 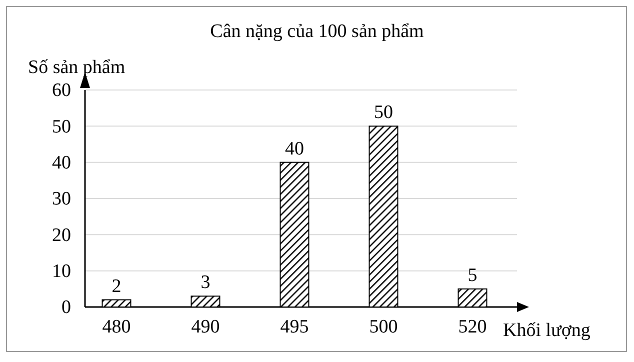 What do you see at coordinates (472, 327) in the screenshot?
I see `x-tick-label: 520` at bounding box center [472, 327].